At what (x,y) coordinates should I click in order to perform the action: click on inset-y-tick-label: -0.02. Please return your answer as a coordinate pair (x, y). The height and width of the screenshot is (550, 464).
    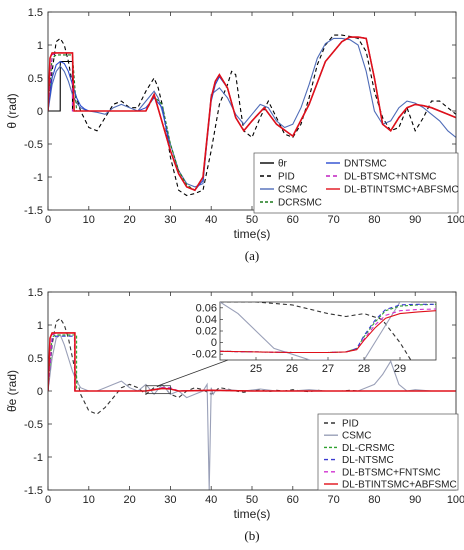
    Looking at the image, I should click on (204, 355).